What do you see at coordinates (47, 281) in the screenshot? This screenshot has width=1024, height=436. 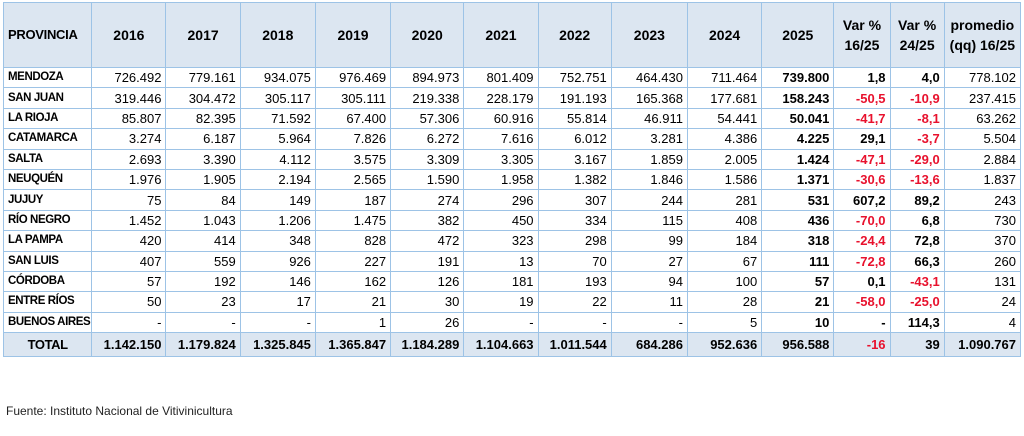 I see `province-cell: CÓRDOBA` at bounding box center [47, 281].